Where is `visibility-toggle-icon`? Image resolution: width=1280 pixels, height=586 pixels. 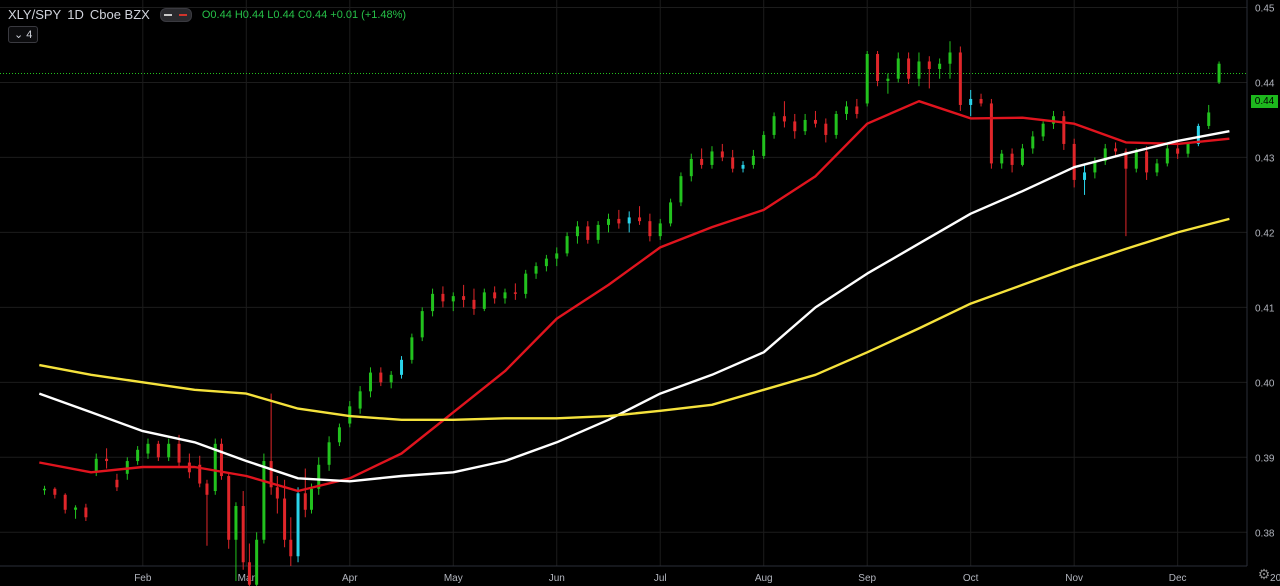 visibility-toggle-icon is located at coordinates (175, 14).